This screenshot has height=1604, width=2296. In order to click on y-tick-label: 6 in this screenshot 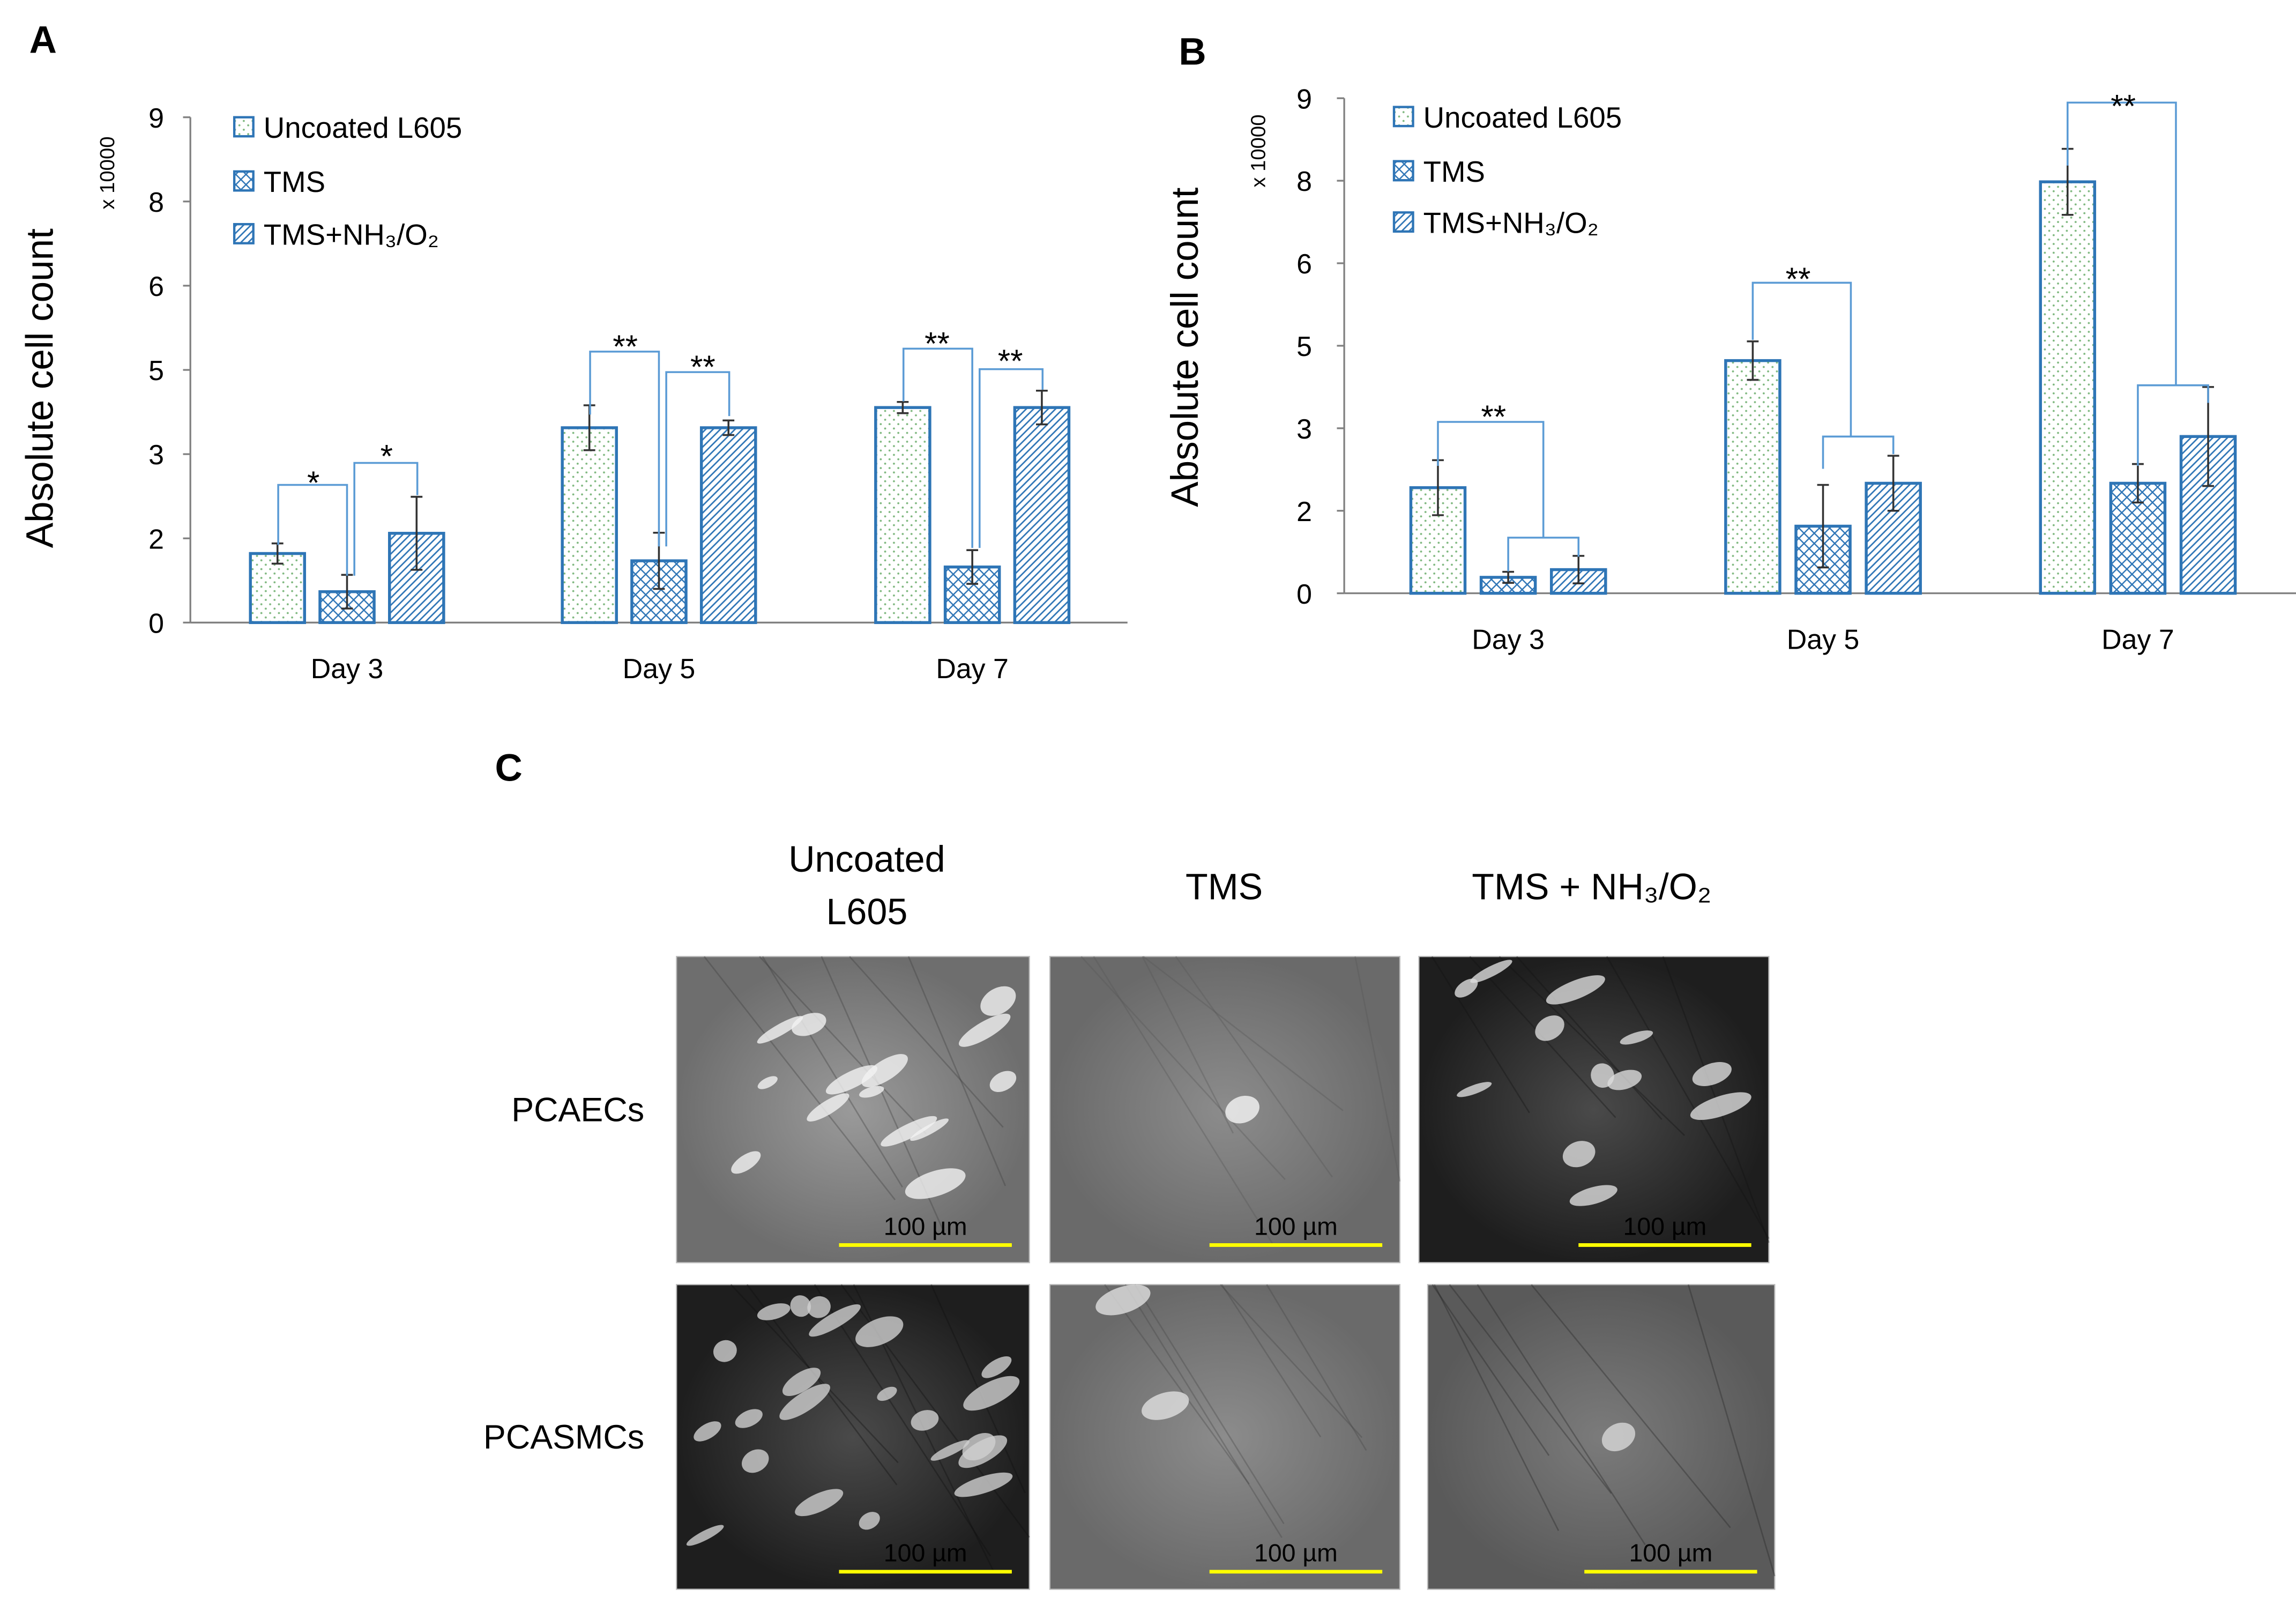, I will do `click(1304, 264)`.